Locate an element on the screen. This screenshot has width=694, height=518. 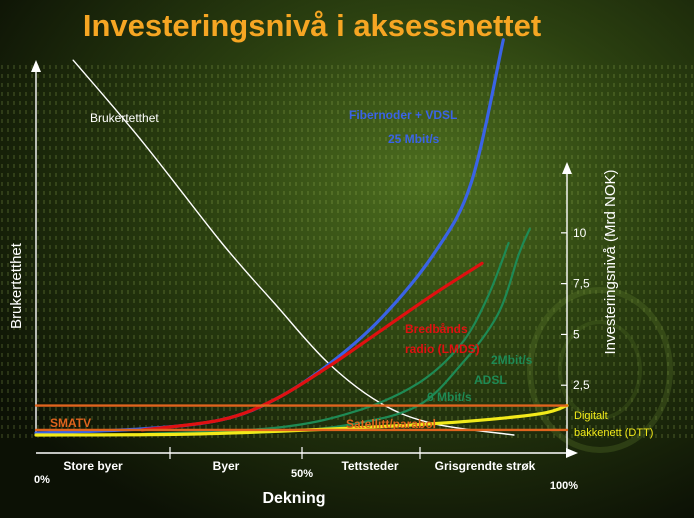
x-axis-label: Dekning is located at coordinates (293, 498).